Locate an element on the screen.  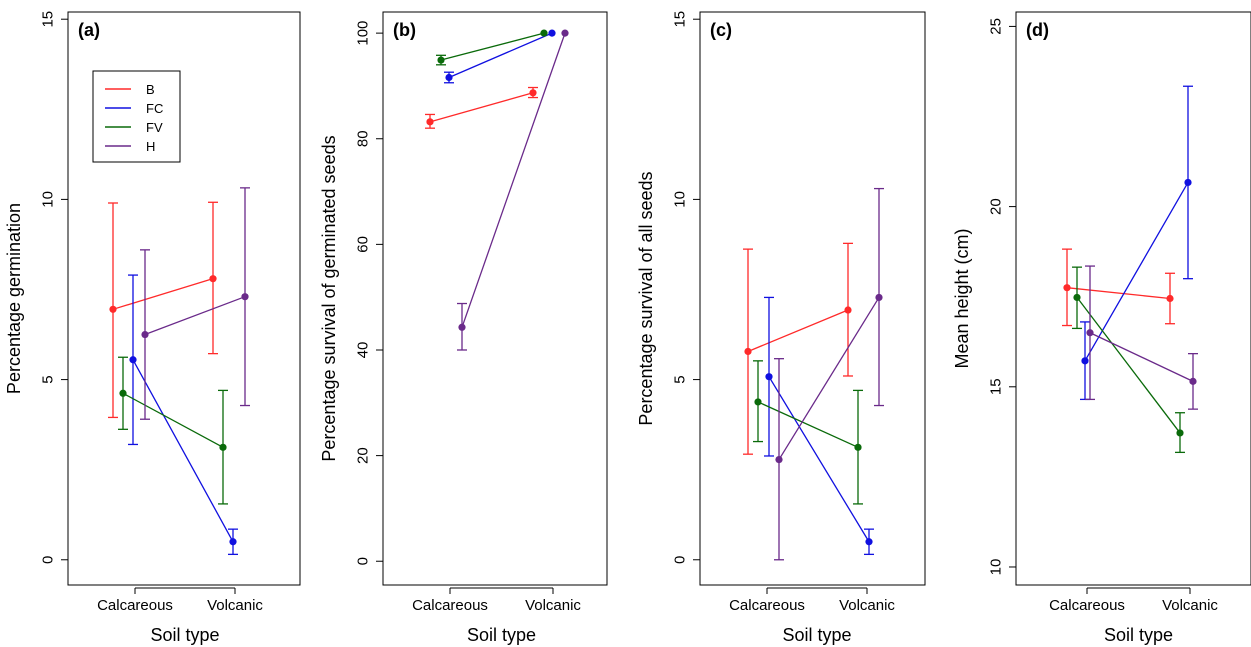
legend-label: H is located at coordinates (150, 146).